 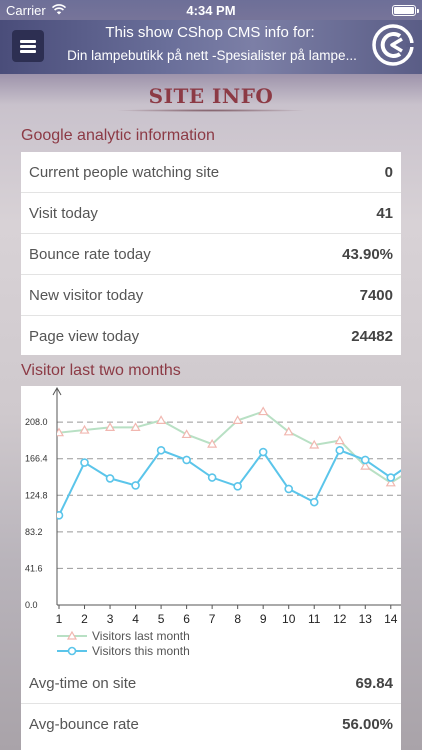 What do you see at coordinates (34, 532) in the screenshot?
I see `y-tick-label: 83.2` at bounding box center [34, 532].